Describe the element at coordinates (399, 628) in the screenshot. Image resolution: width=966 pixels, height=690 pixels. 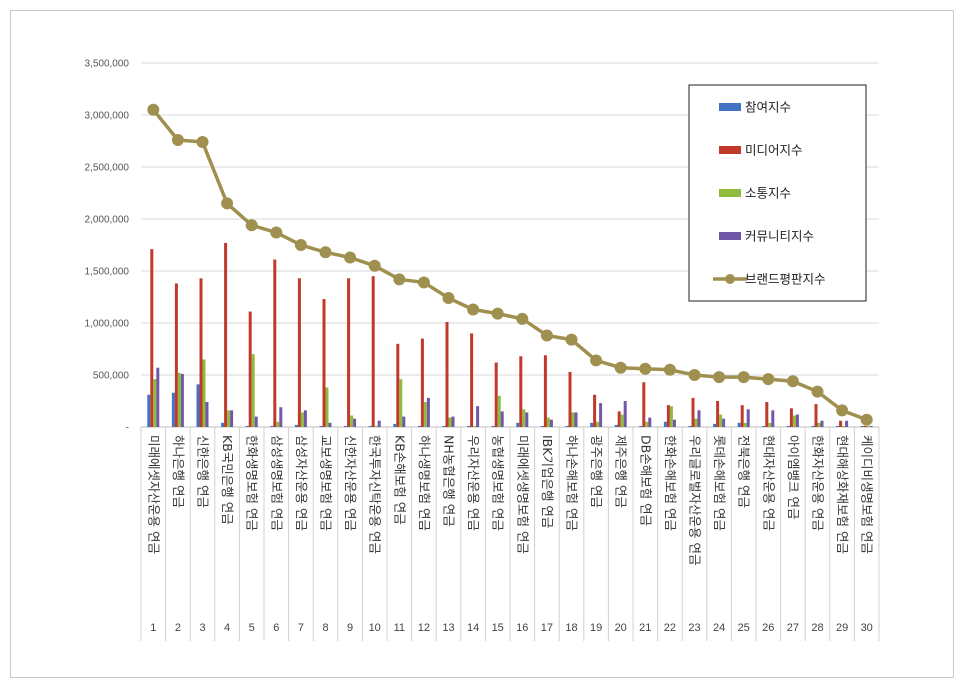
I see `category-index: 11` at that location.